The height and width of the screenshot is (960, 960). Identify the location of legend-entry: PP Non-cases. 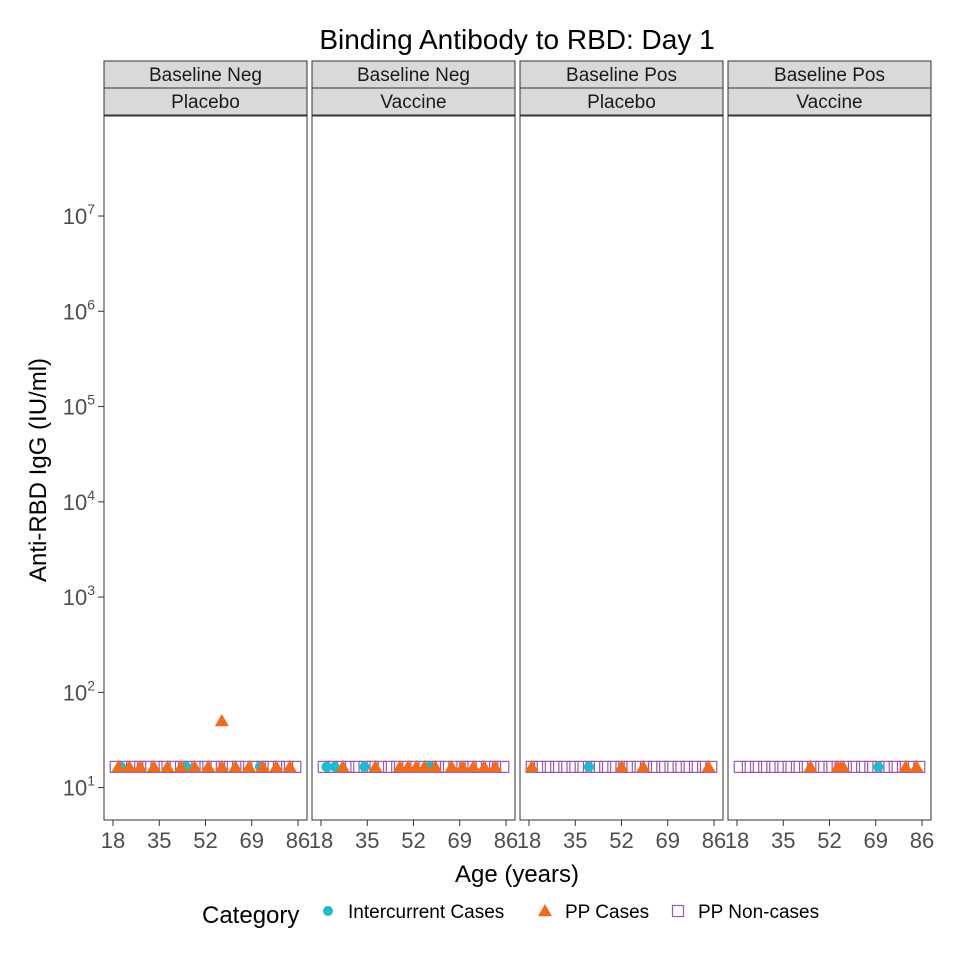
(745, 912).